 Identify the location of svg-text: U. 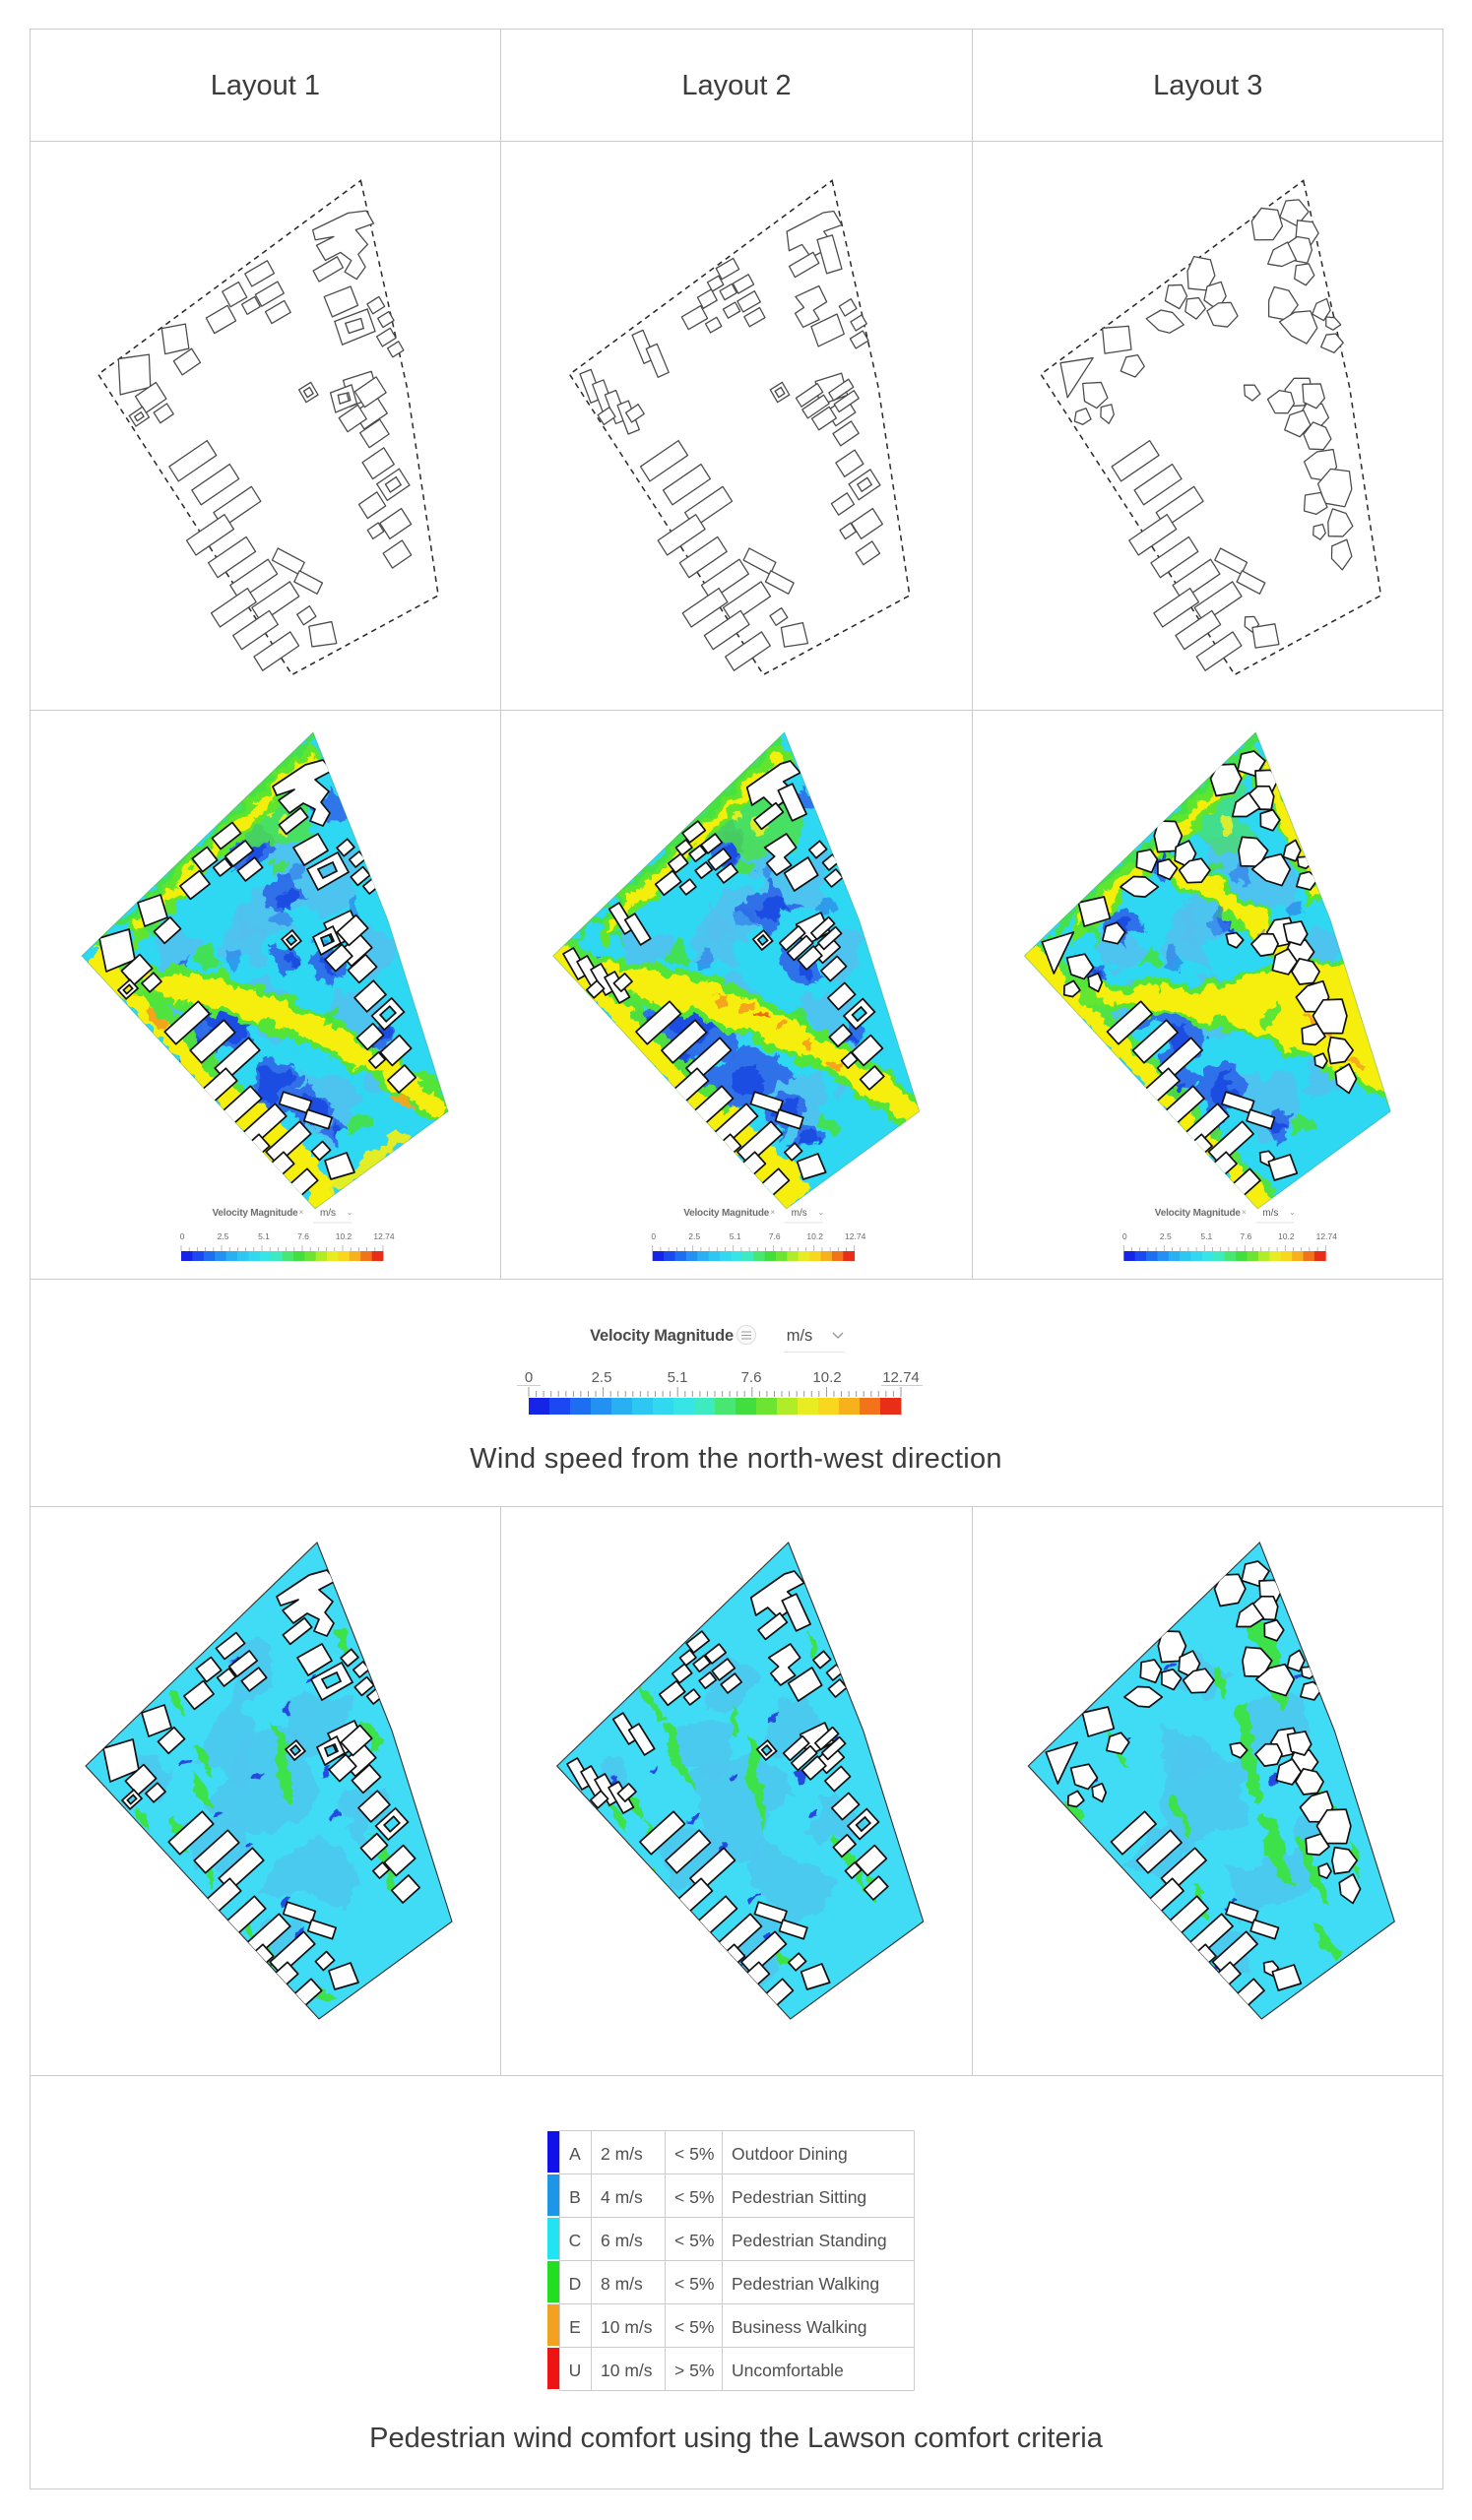
(575, 2370).